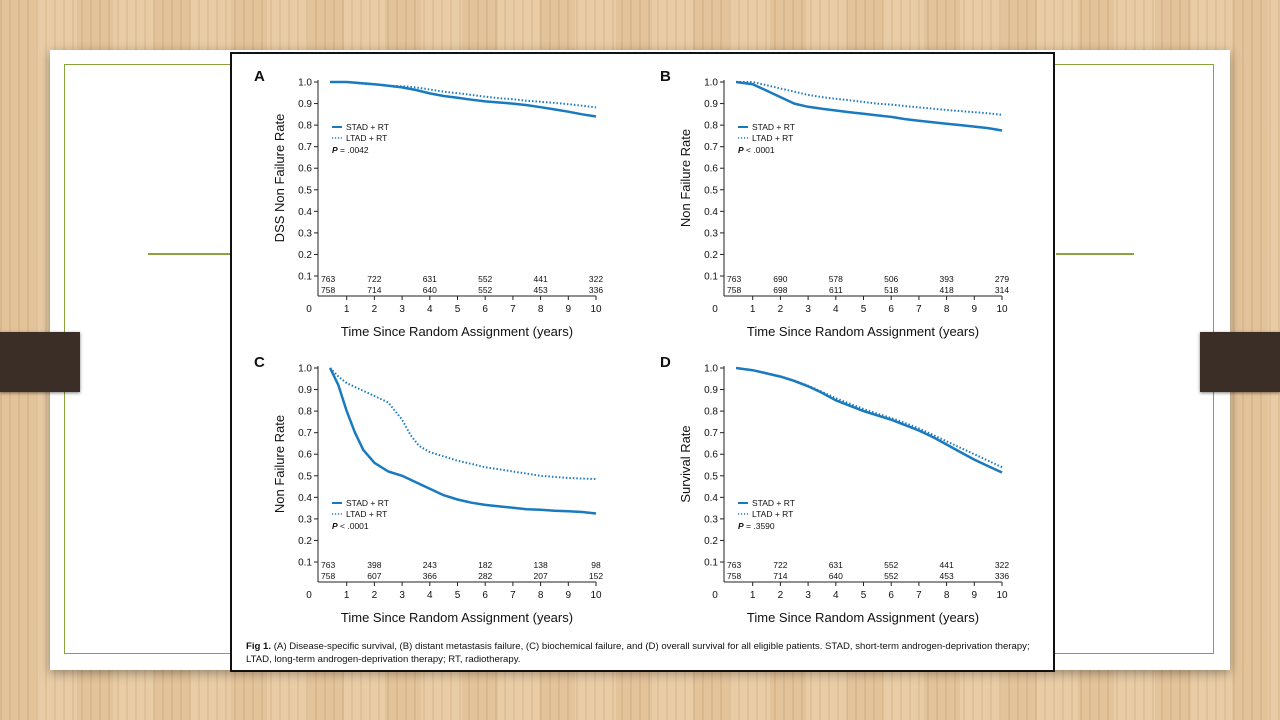 The height and width of the screenshot is (720, 1280). I want to click on at-risk-count: 518, so click(891, 290).